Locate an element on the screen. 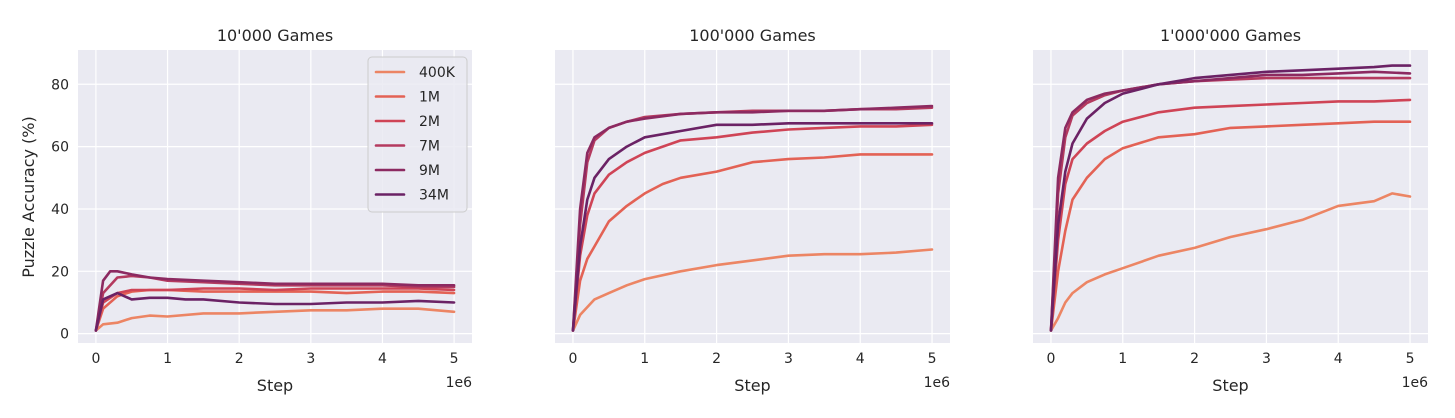  legend-label: 1M is located at coordinates (429, 98).